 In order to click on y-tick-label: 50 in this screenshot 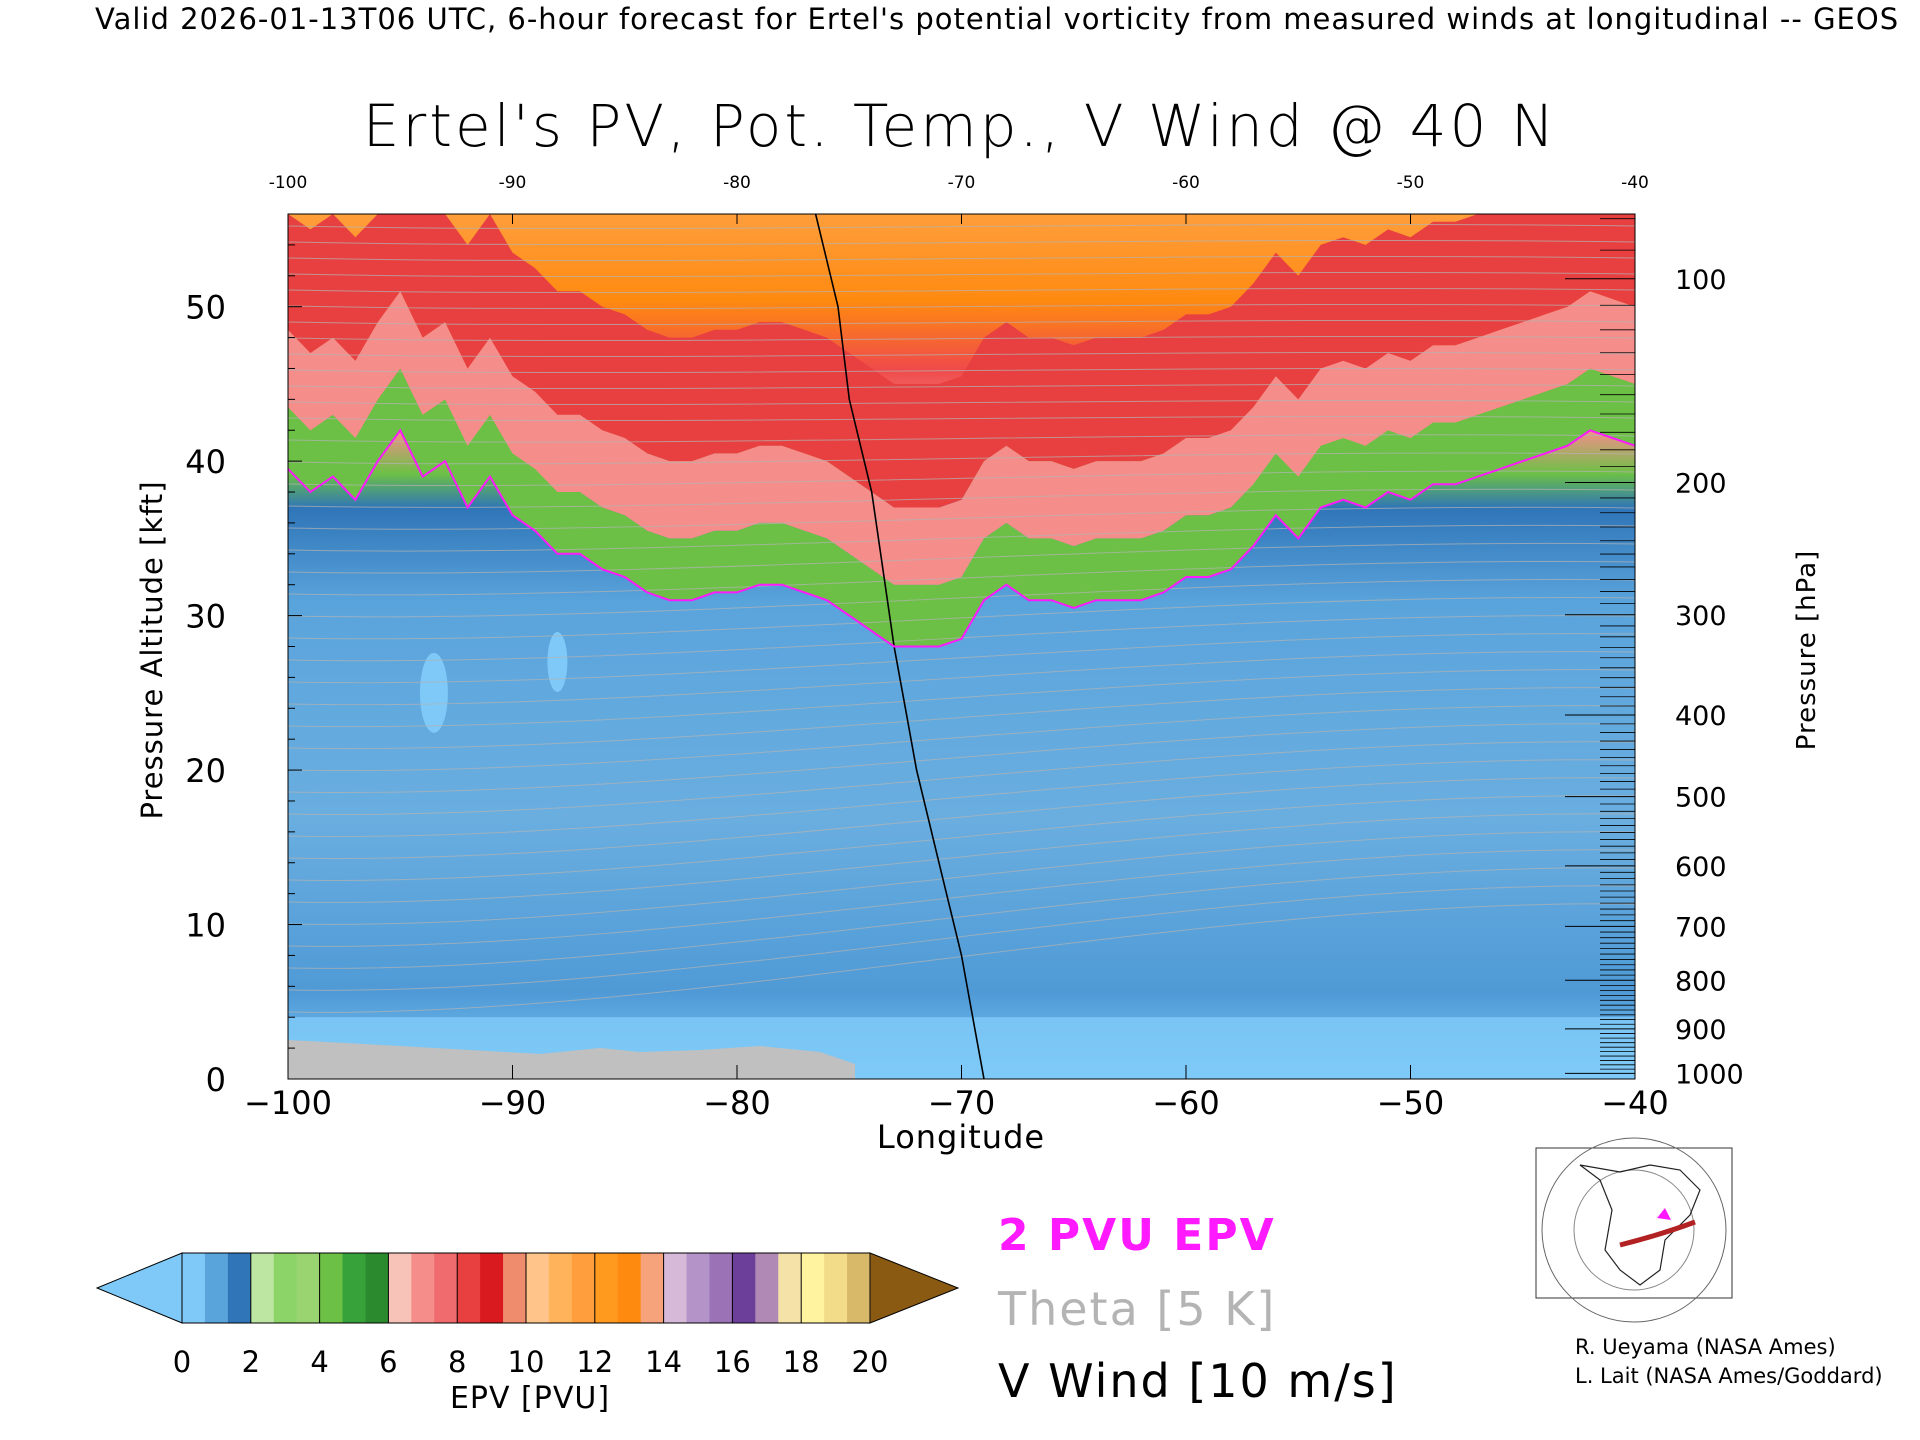, I will do `click(205, 308)`.